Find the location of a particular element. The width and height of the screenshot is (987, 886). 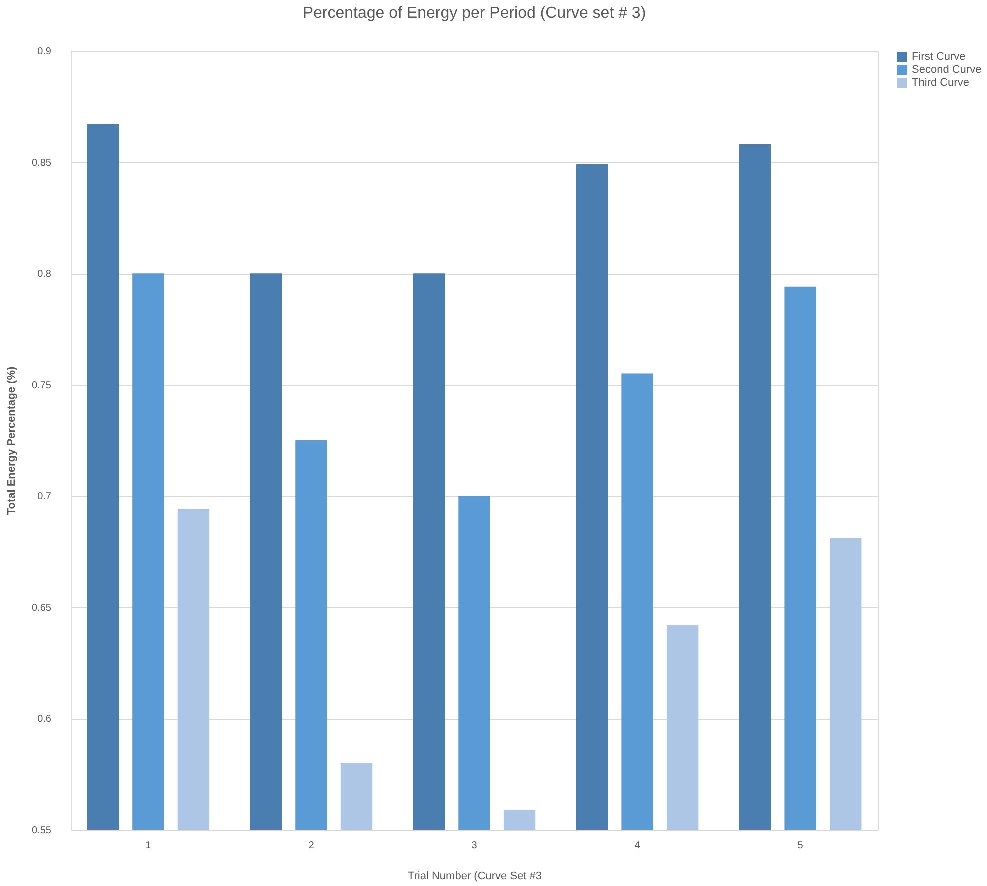

y-tick-label: 0.85 is located at coordinates (42, 163).